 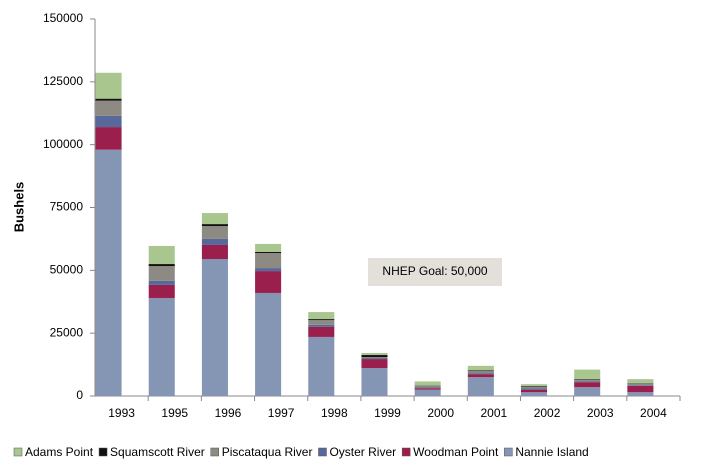 I want to click on y-tick-label: 50000, so click(x=67, y=270).